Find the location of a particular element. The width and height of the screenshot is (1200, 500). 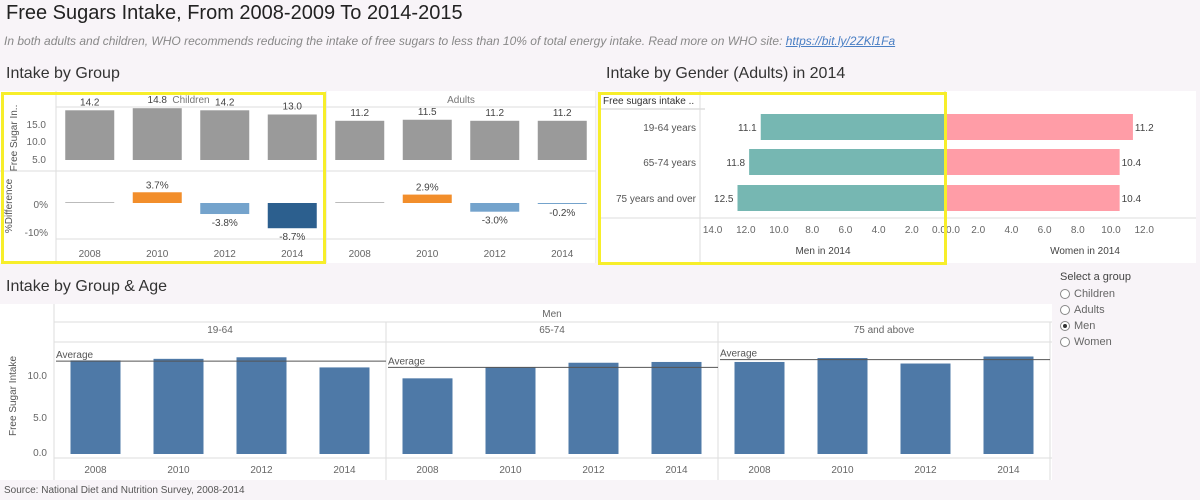

panel-header: Adults is located at coordinates (461, 100).